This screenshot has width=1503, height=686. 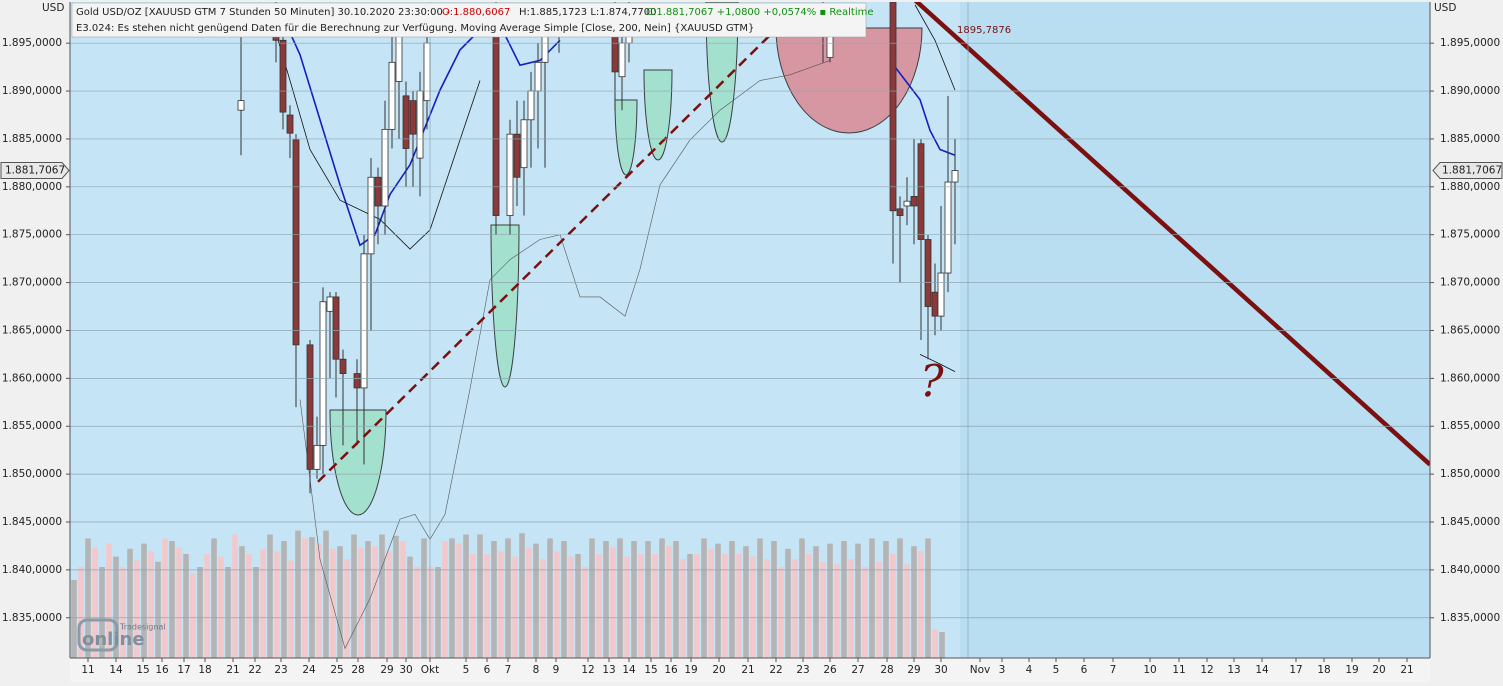 I want to click on logo-mark, so click(x=98, y=635).